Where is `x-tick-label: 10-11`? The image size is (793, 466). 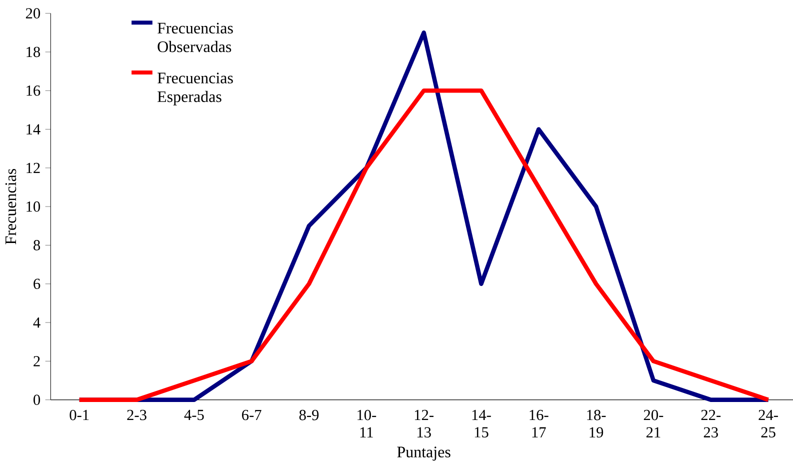 x-tick-label: 10-11 is located at coordinates (367, 424).